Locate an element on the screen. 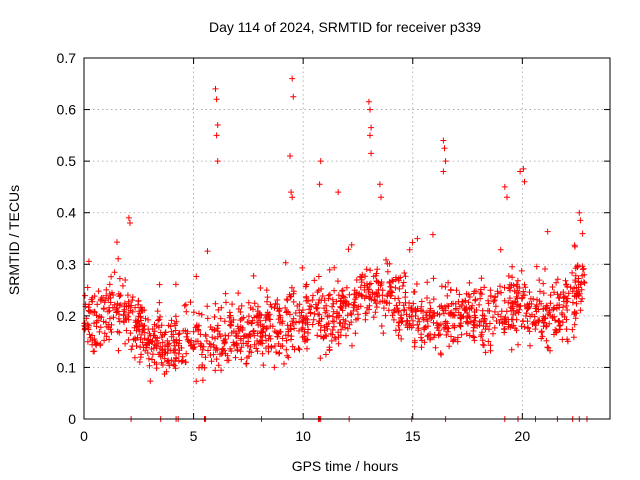  x-tick-label: 20 is located at coordinates (523, 436).